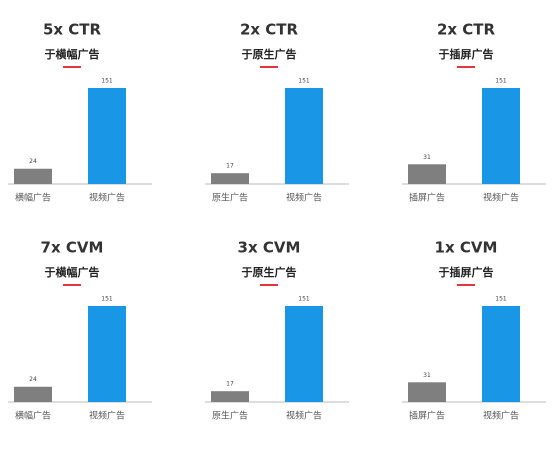 The width and height of the screenshot is (558, 454). Describe the element at coordinates (72, 248) in the screenshot. I see `chart-title: 7x CVM` at that location.